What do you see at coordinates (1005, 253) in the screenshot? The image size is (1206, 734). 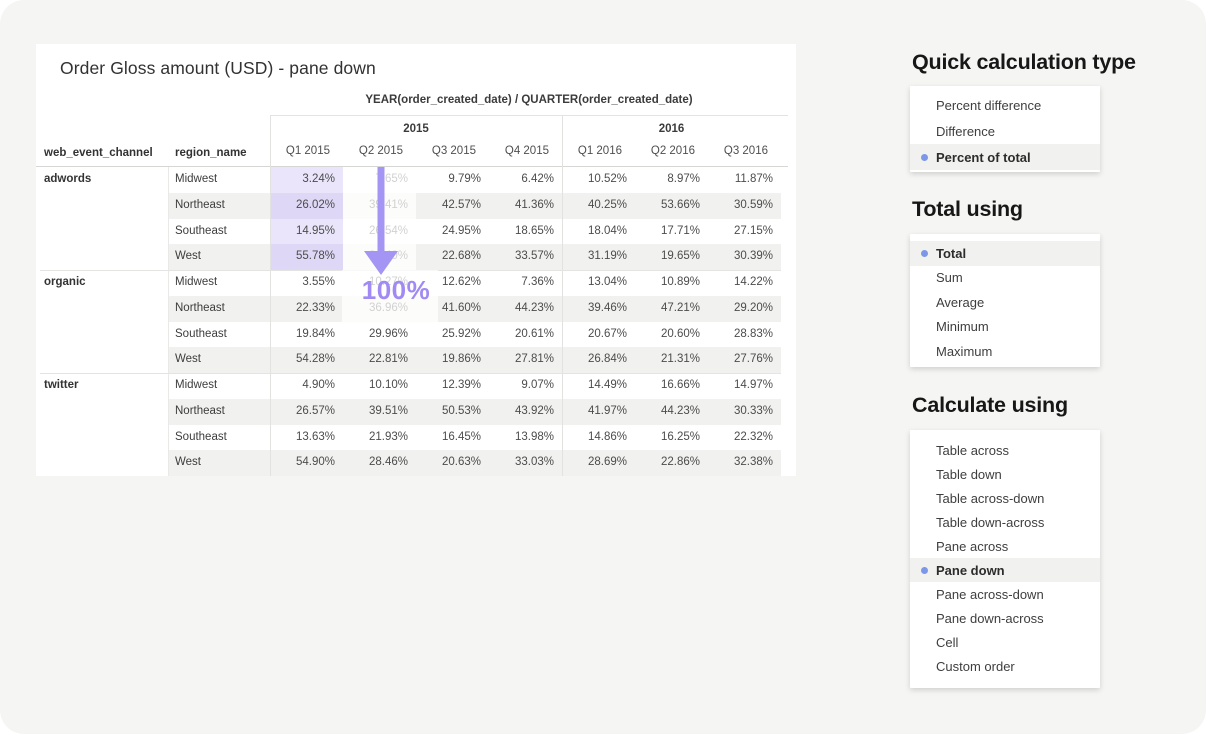 I see `option-total: Total` at bounding box center [1005, 253].